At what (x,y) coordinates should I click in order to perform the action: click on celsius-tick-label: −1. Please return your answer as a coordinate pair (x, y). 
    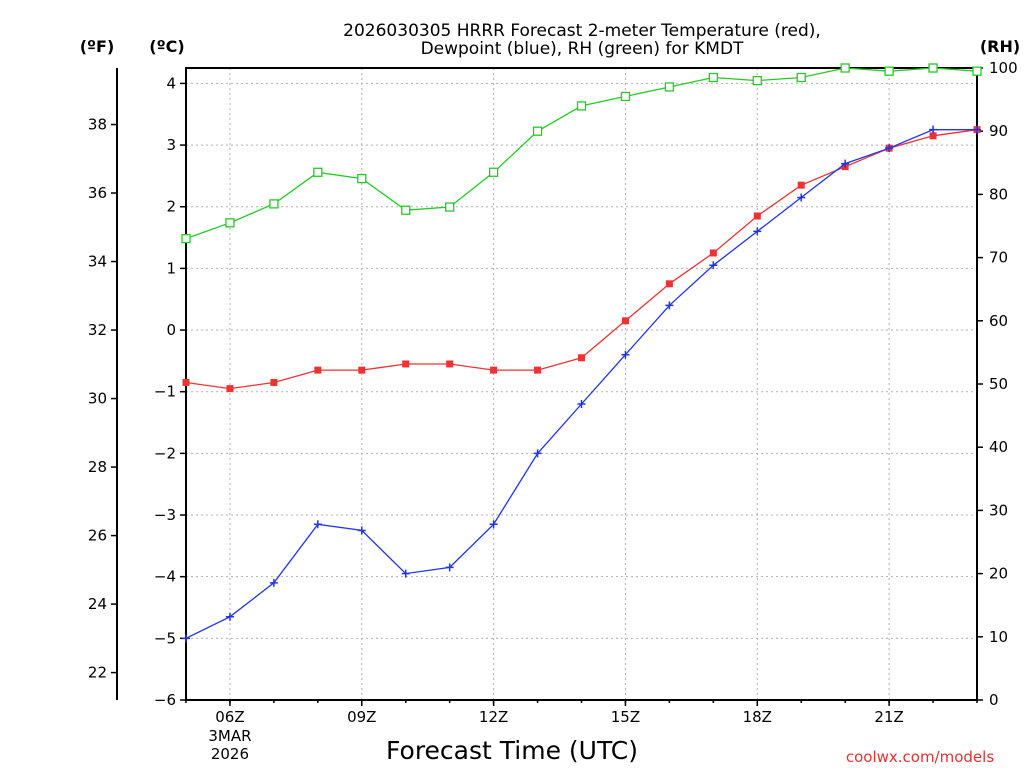
    Looking at the image, I should click on (165, 392).